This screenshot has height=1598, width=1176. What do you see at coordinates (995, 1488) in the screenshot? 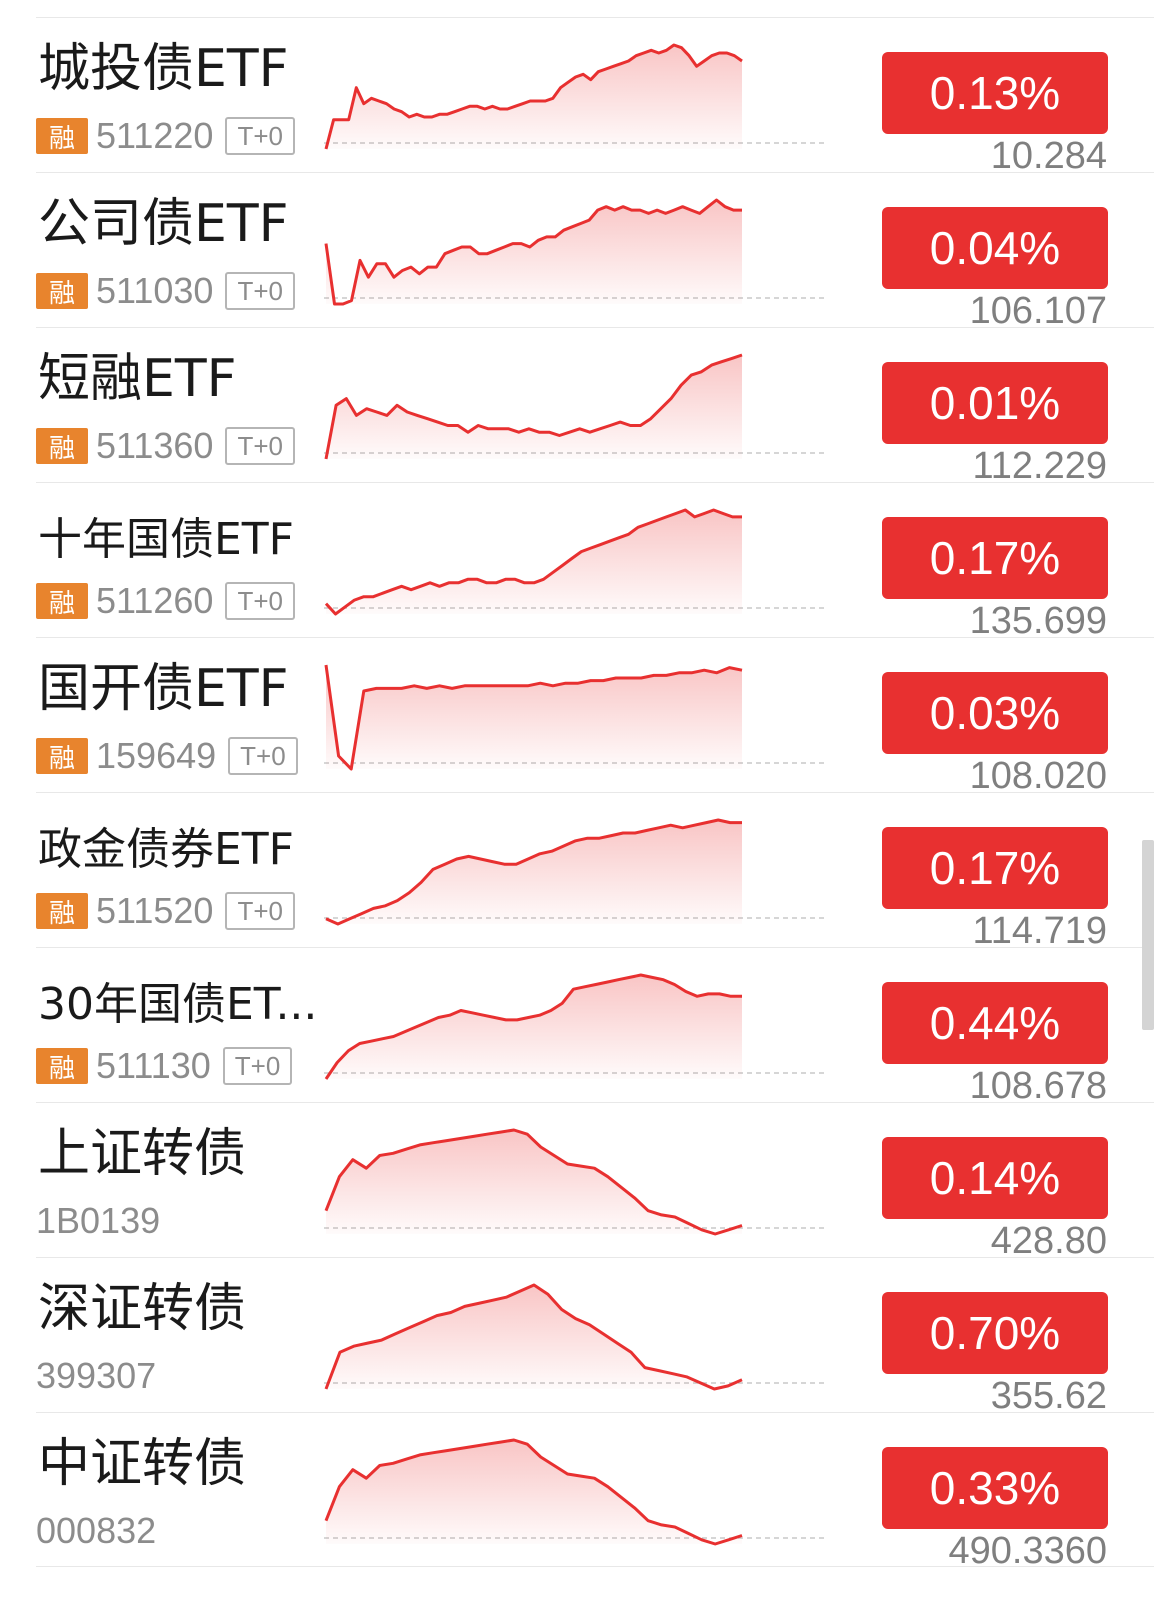
I see `change-percent-badge: 0.33%` at bounding box center [995, 1488].